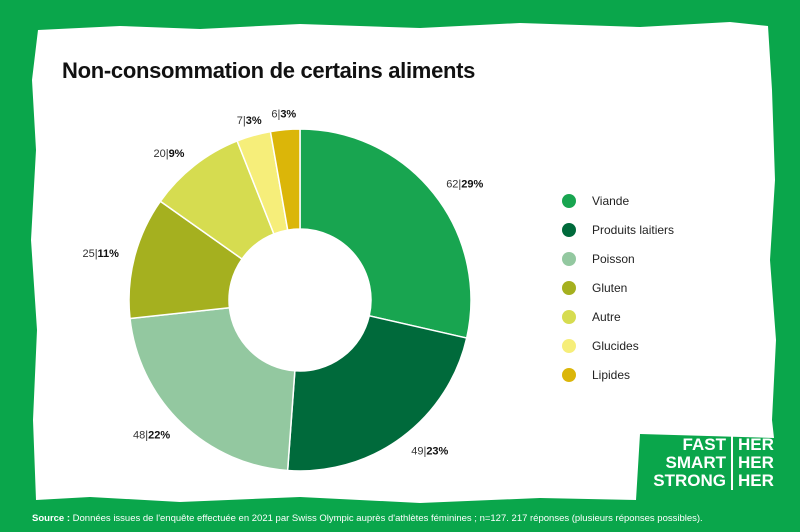 The height and width of the screenshot is (532, 800). I want to click on slice-count: 48|, so click(140, 436).